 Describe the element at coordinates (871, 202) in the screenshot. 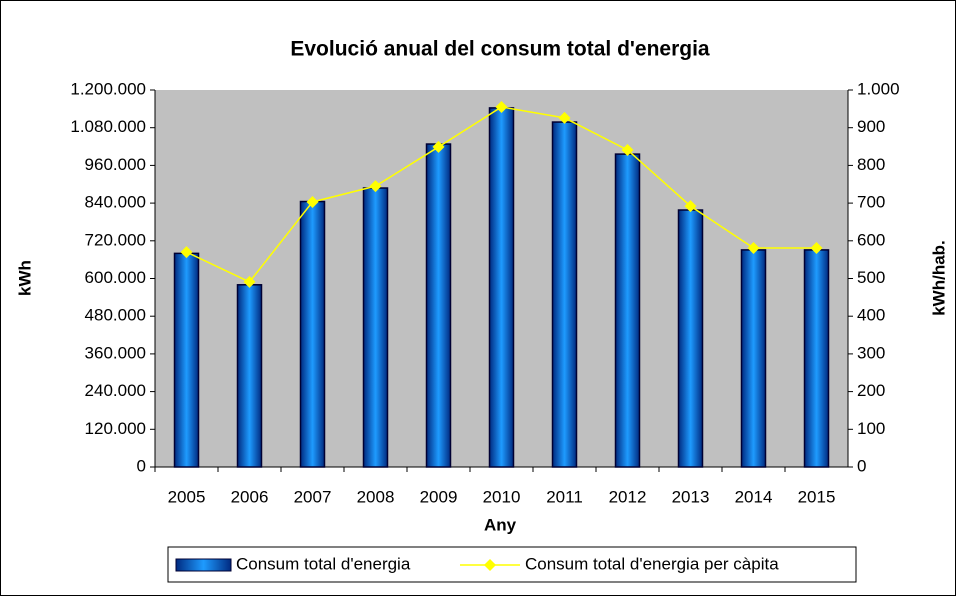

I see `y2-tick-label: 700` at that location.